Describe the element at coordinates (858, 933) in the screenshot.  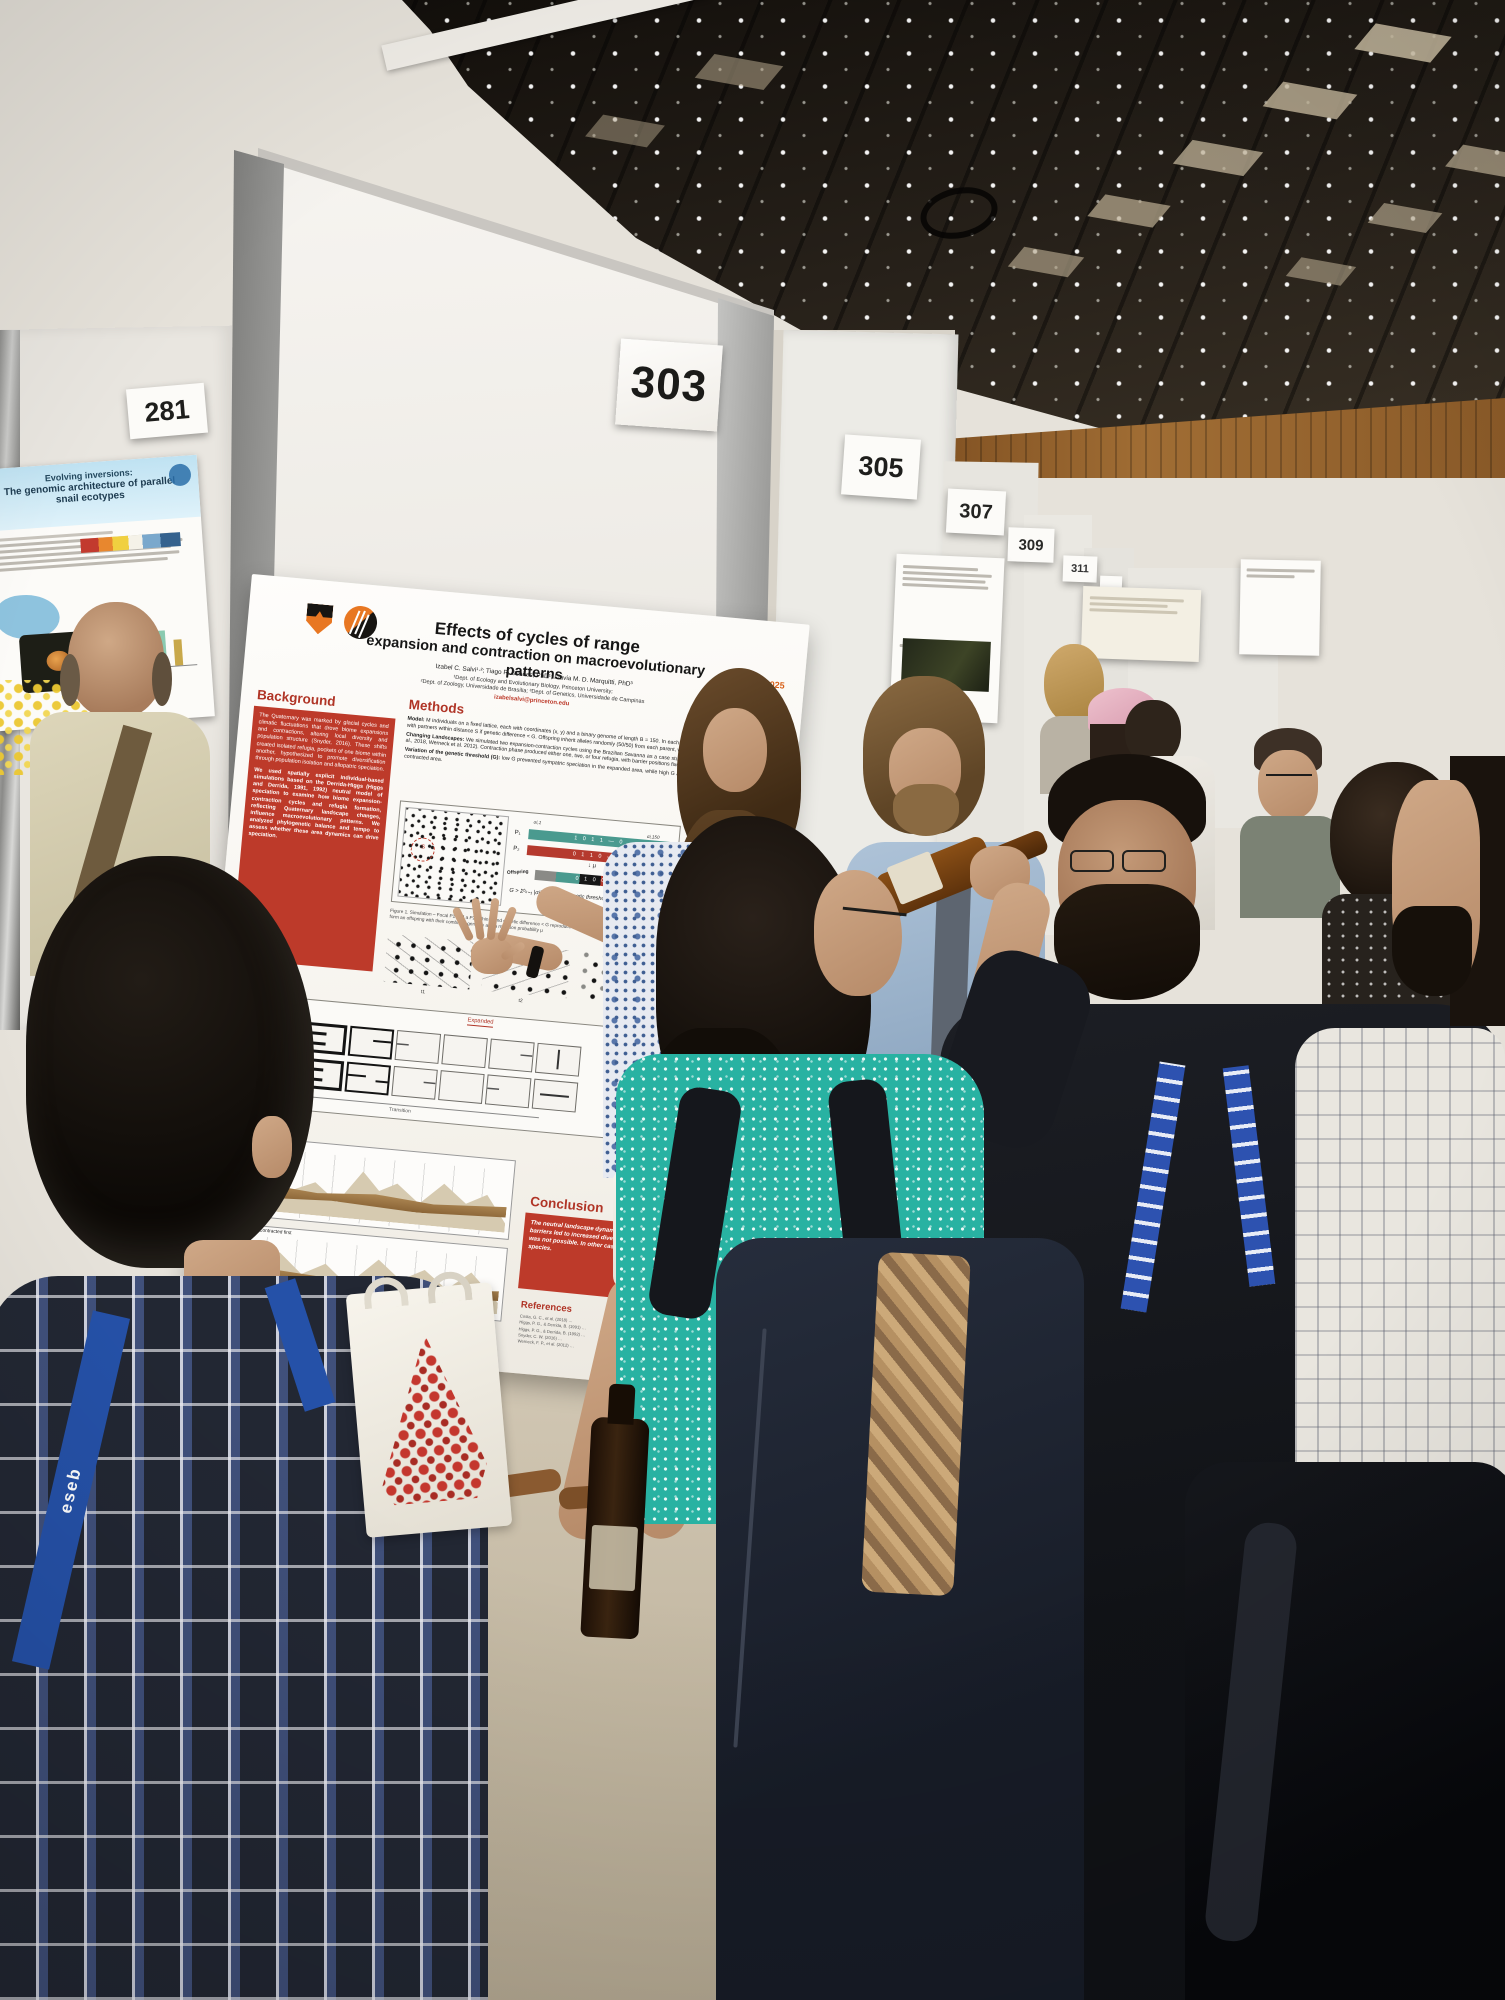
I see `teal-woman-face` at that location.